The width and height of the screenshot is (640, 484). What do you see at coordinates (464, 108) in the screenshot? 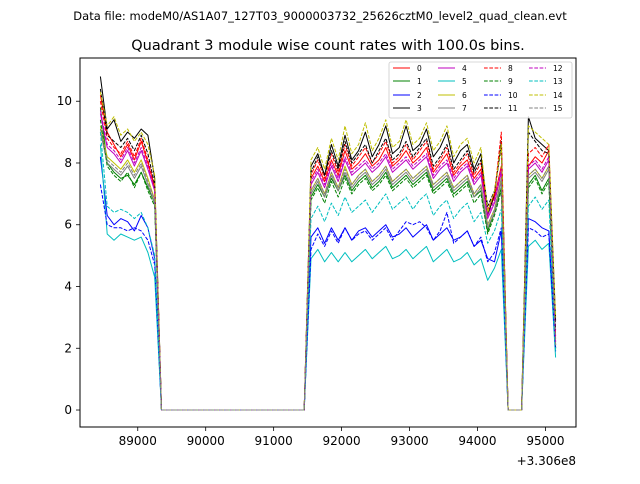
I see `legend-label-7: 7` at bounding box center [464, 108].